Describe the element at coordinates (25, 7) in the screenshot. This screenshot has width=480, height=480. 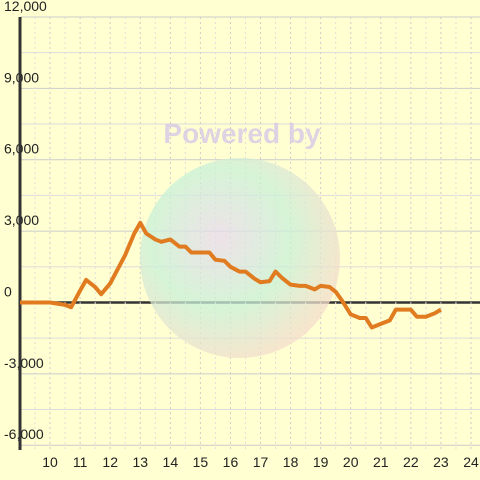
I see `y-tick-label: 12,000` at that location.